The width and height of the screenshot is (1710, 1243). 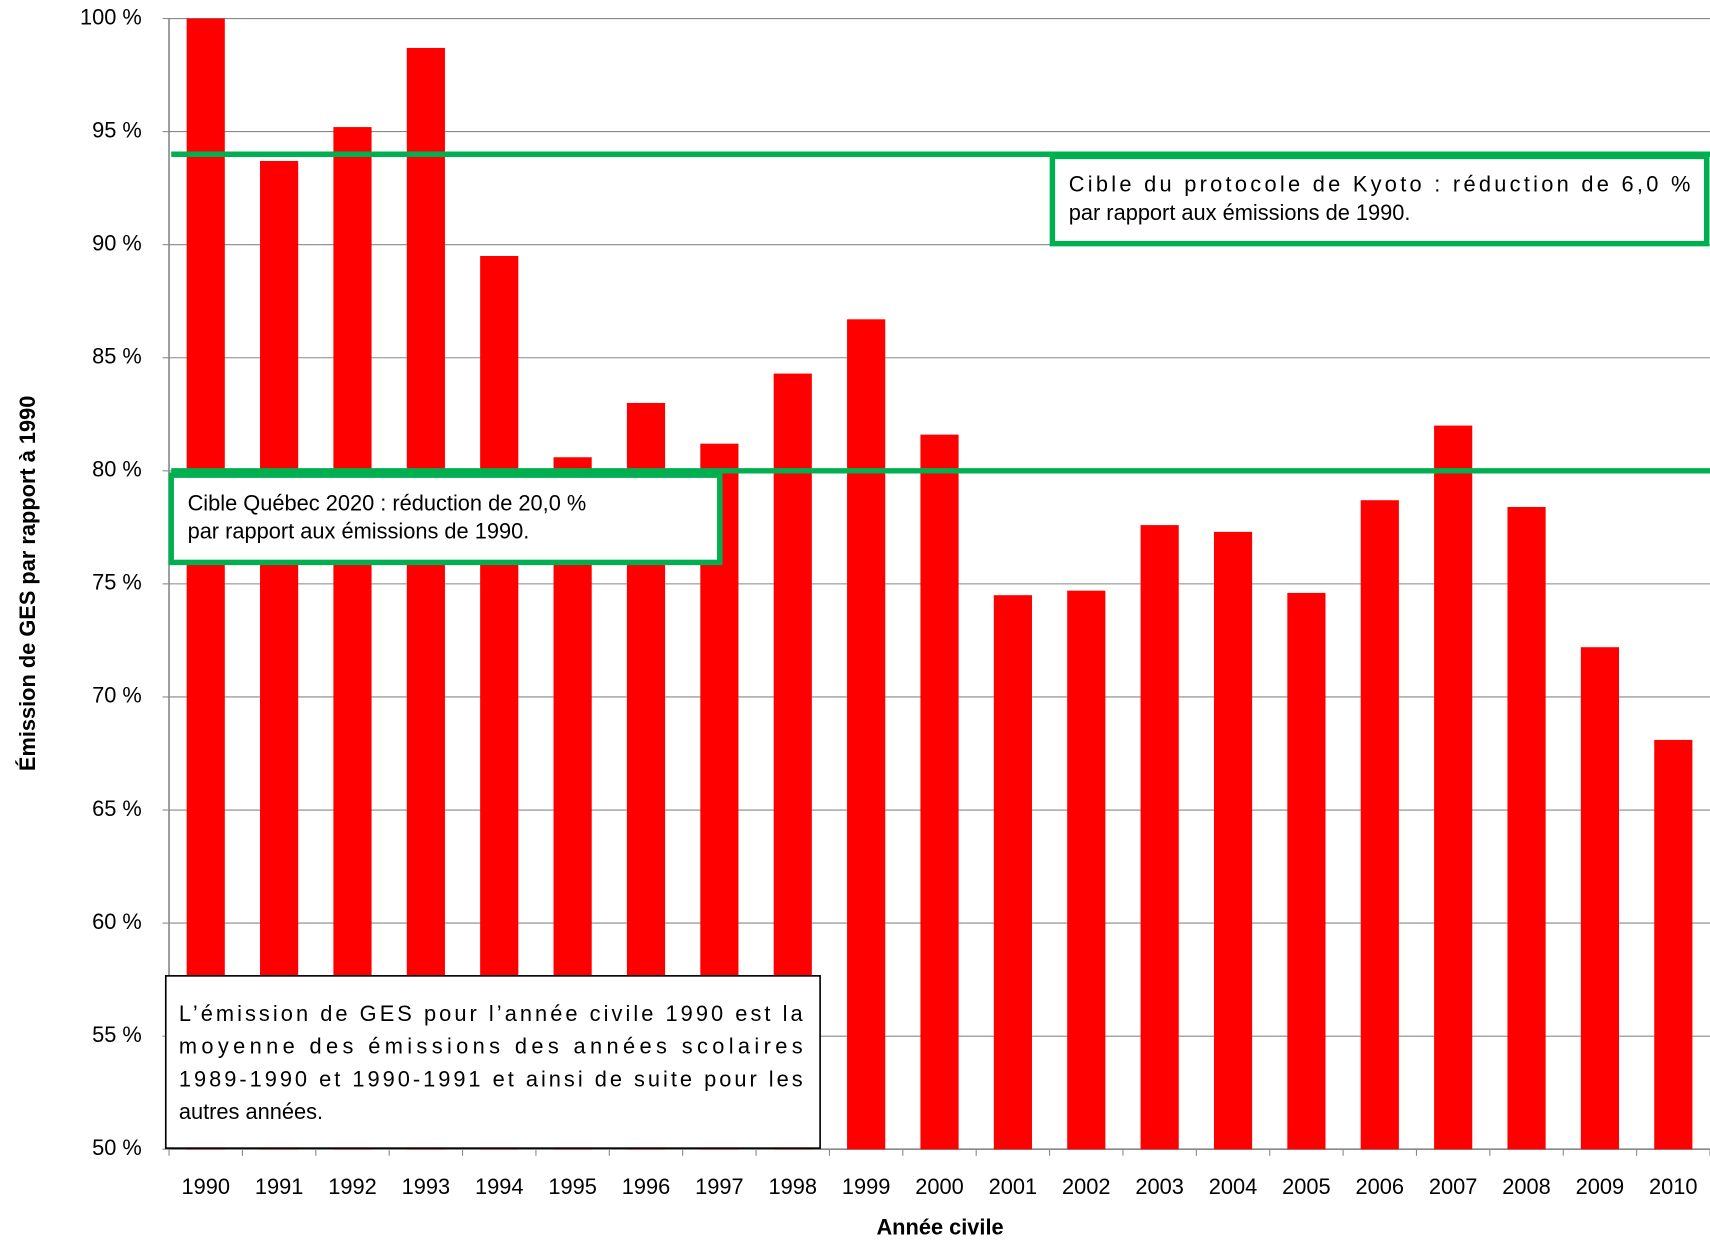 I want to click on x-tick-label: 2006, so click(x=1380, y=1186).